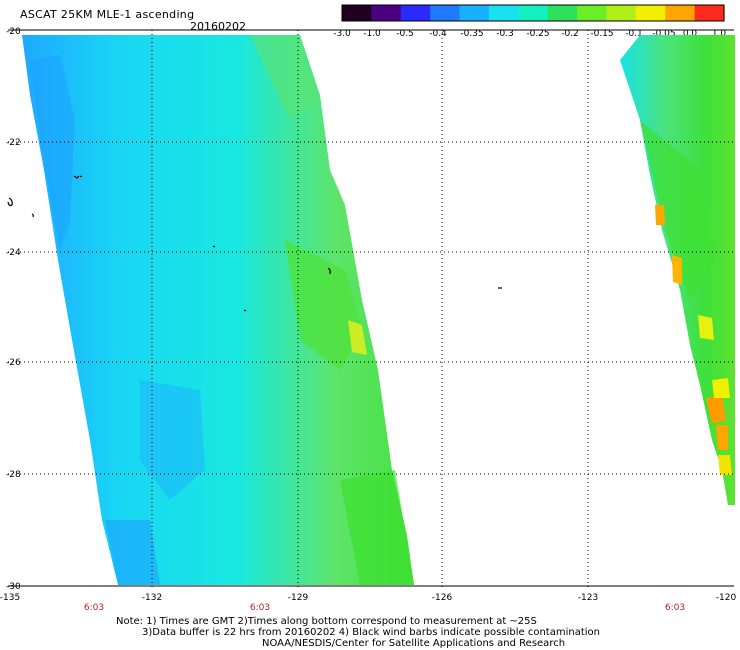 This screenshot has height=650, width=740. Describe the element at coordinates (570, 34) in the screenshot. I see `colorbar-label: -0.2` at that location.